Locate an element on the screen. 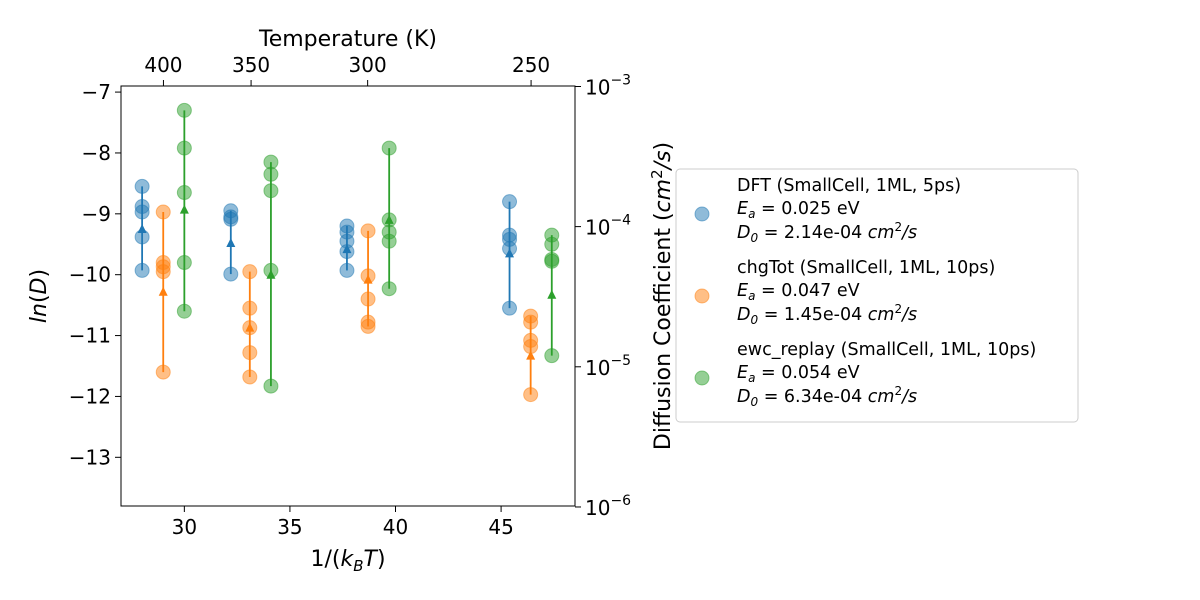  legend-param: Ea = 0.025 eV is located at coordinates (798, 210).